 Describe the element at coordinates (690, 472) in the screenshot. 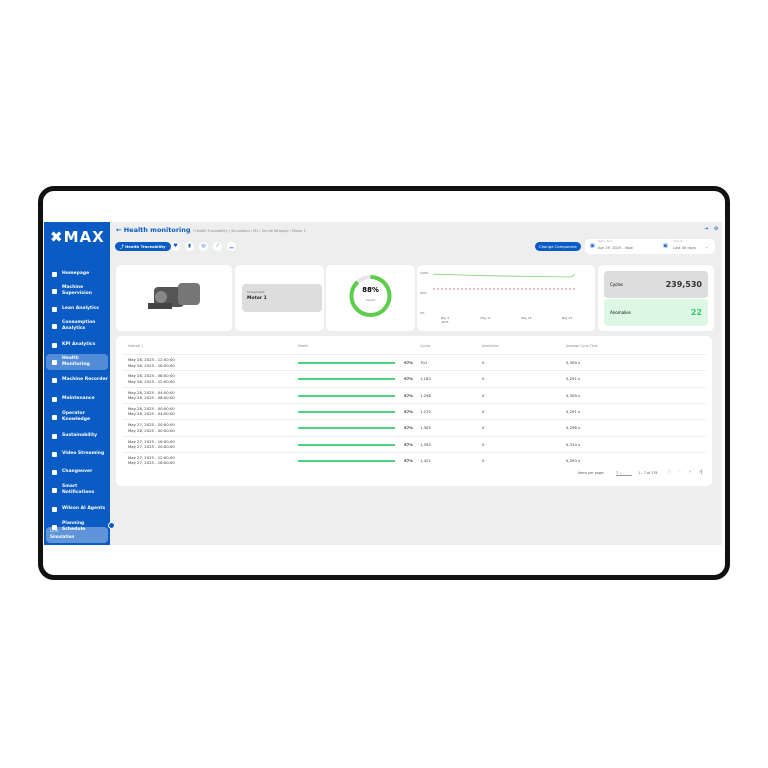

I see `next-page-button: ›` at that location.